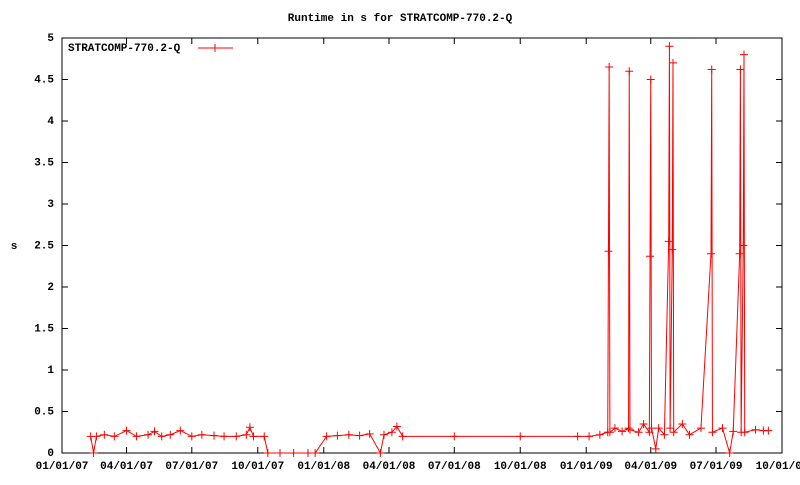  I want to click on y-tick-label: 2.5, so click(44, 246).